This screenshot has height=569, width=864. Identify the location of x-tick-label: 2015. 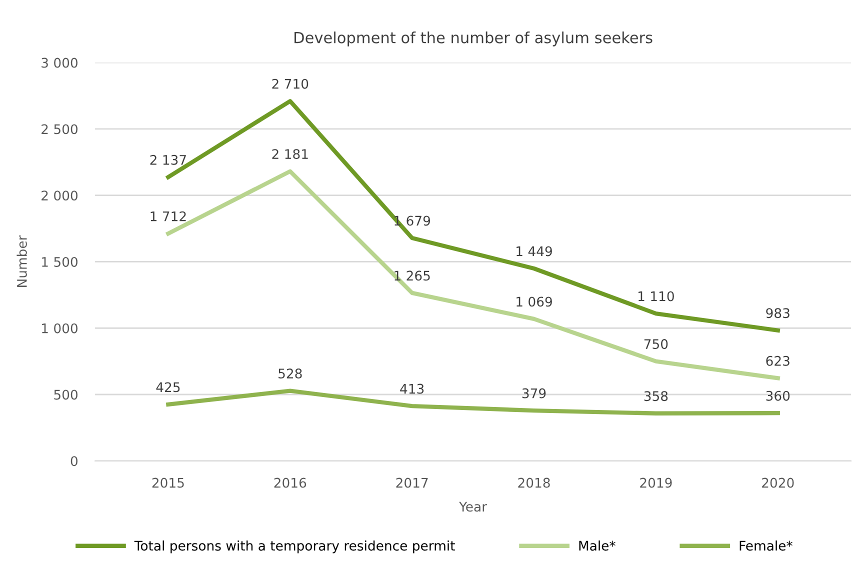
(168, 483).